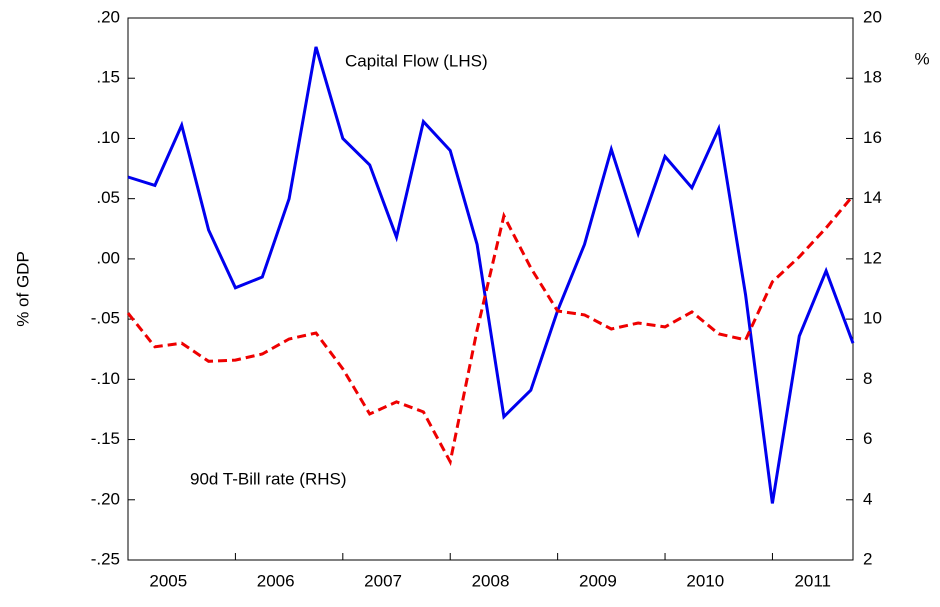  What do you see at coordinates (867, 378) in the screenshot?
I see `y2-tick-label: 8` at bounding box center [867, 378].